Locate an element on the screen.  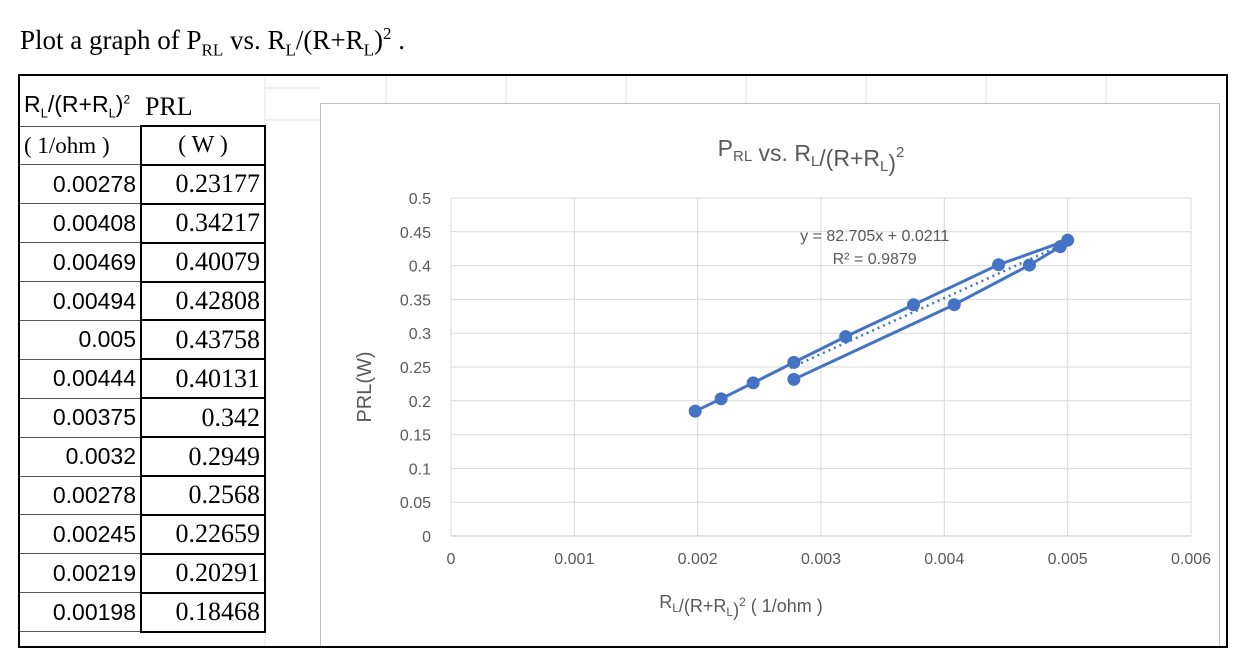
chart-title-part: P is located at coordinates (725, 148).